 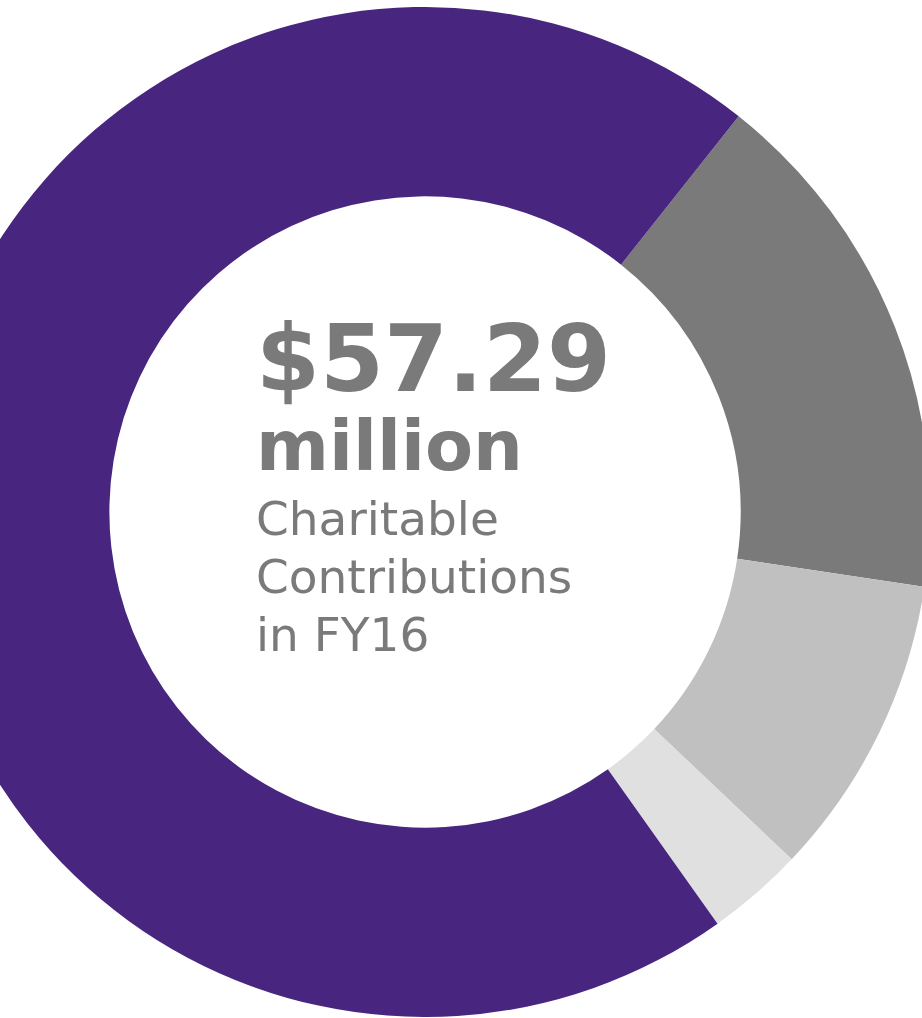 I want to click on text: Charitable Contributions in FY16, so click(x=415, y=577).